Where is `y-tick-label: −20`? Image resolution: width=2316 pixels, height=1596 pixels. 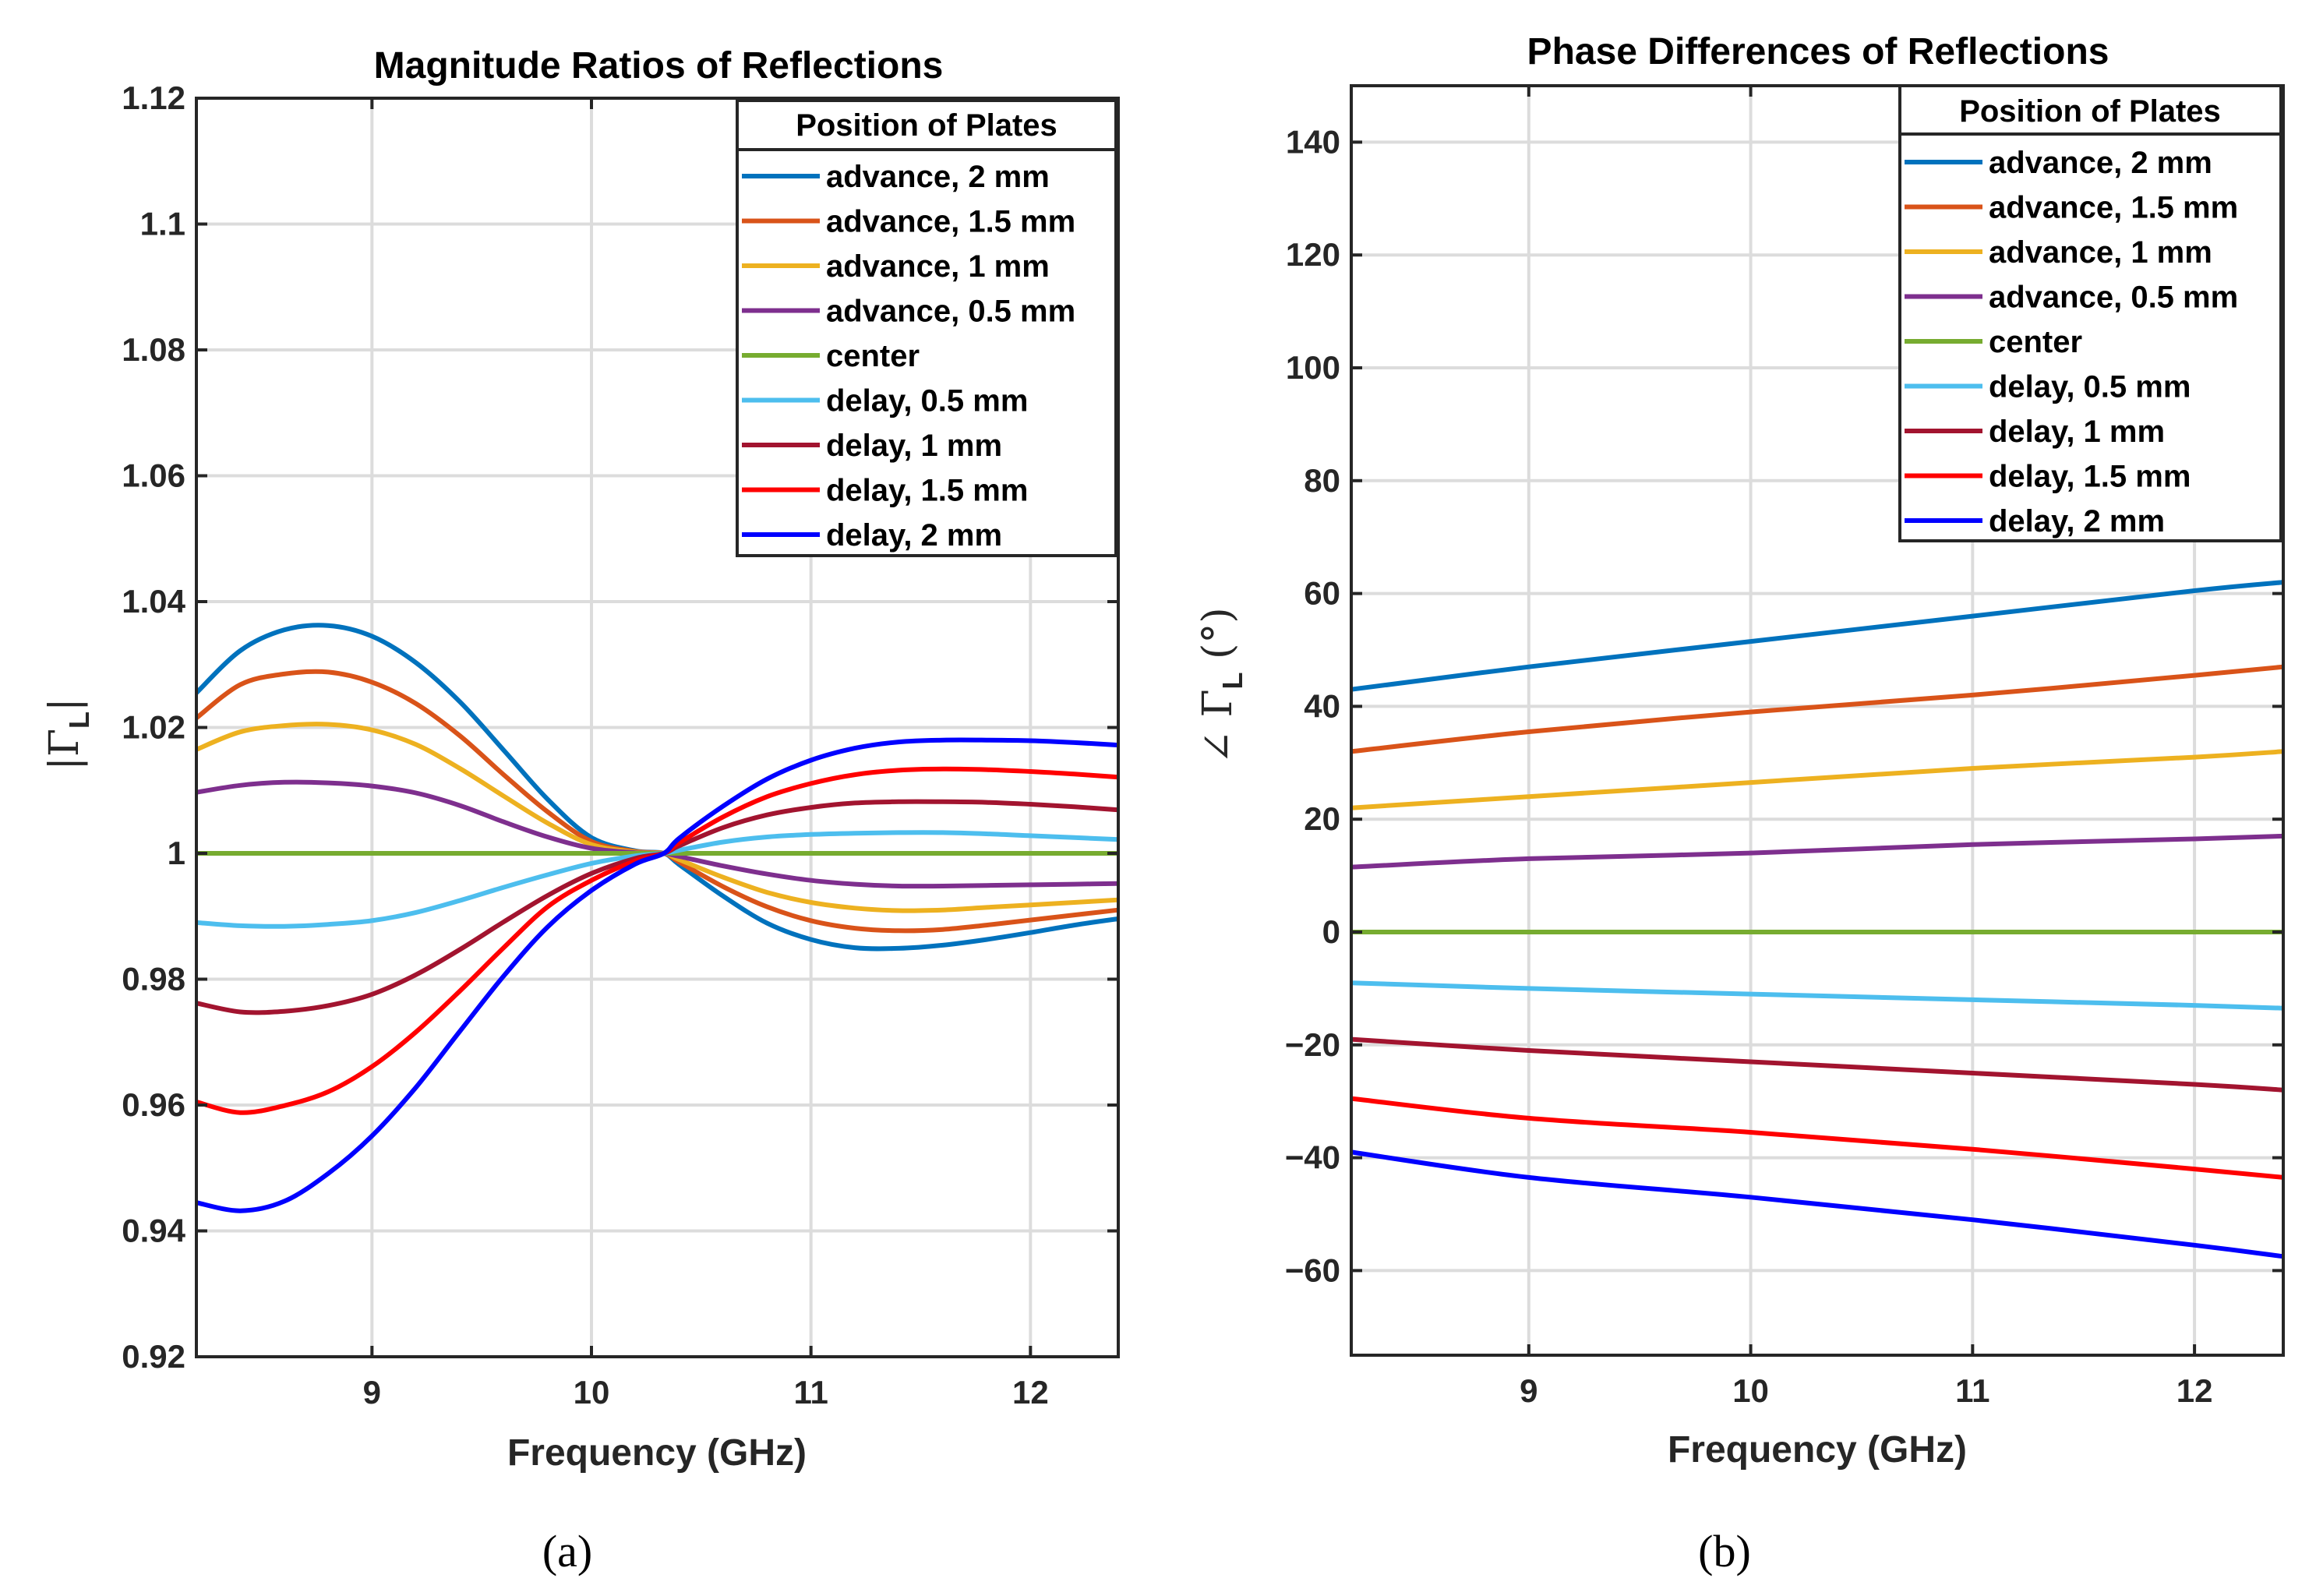
y-tick-label: −20 is located at coordinates (1312, 1044).